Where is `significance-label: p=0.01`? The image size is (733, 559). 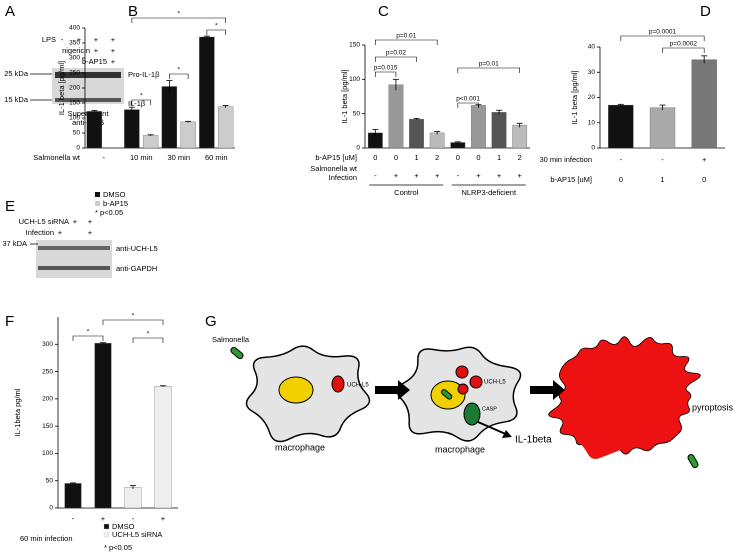
significance-label: p=0.01 is located at coordinates (489, 64).